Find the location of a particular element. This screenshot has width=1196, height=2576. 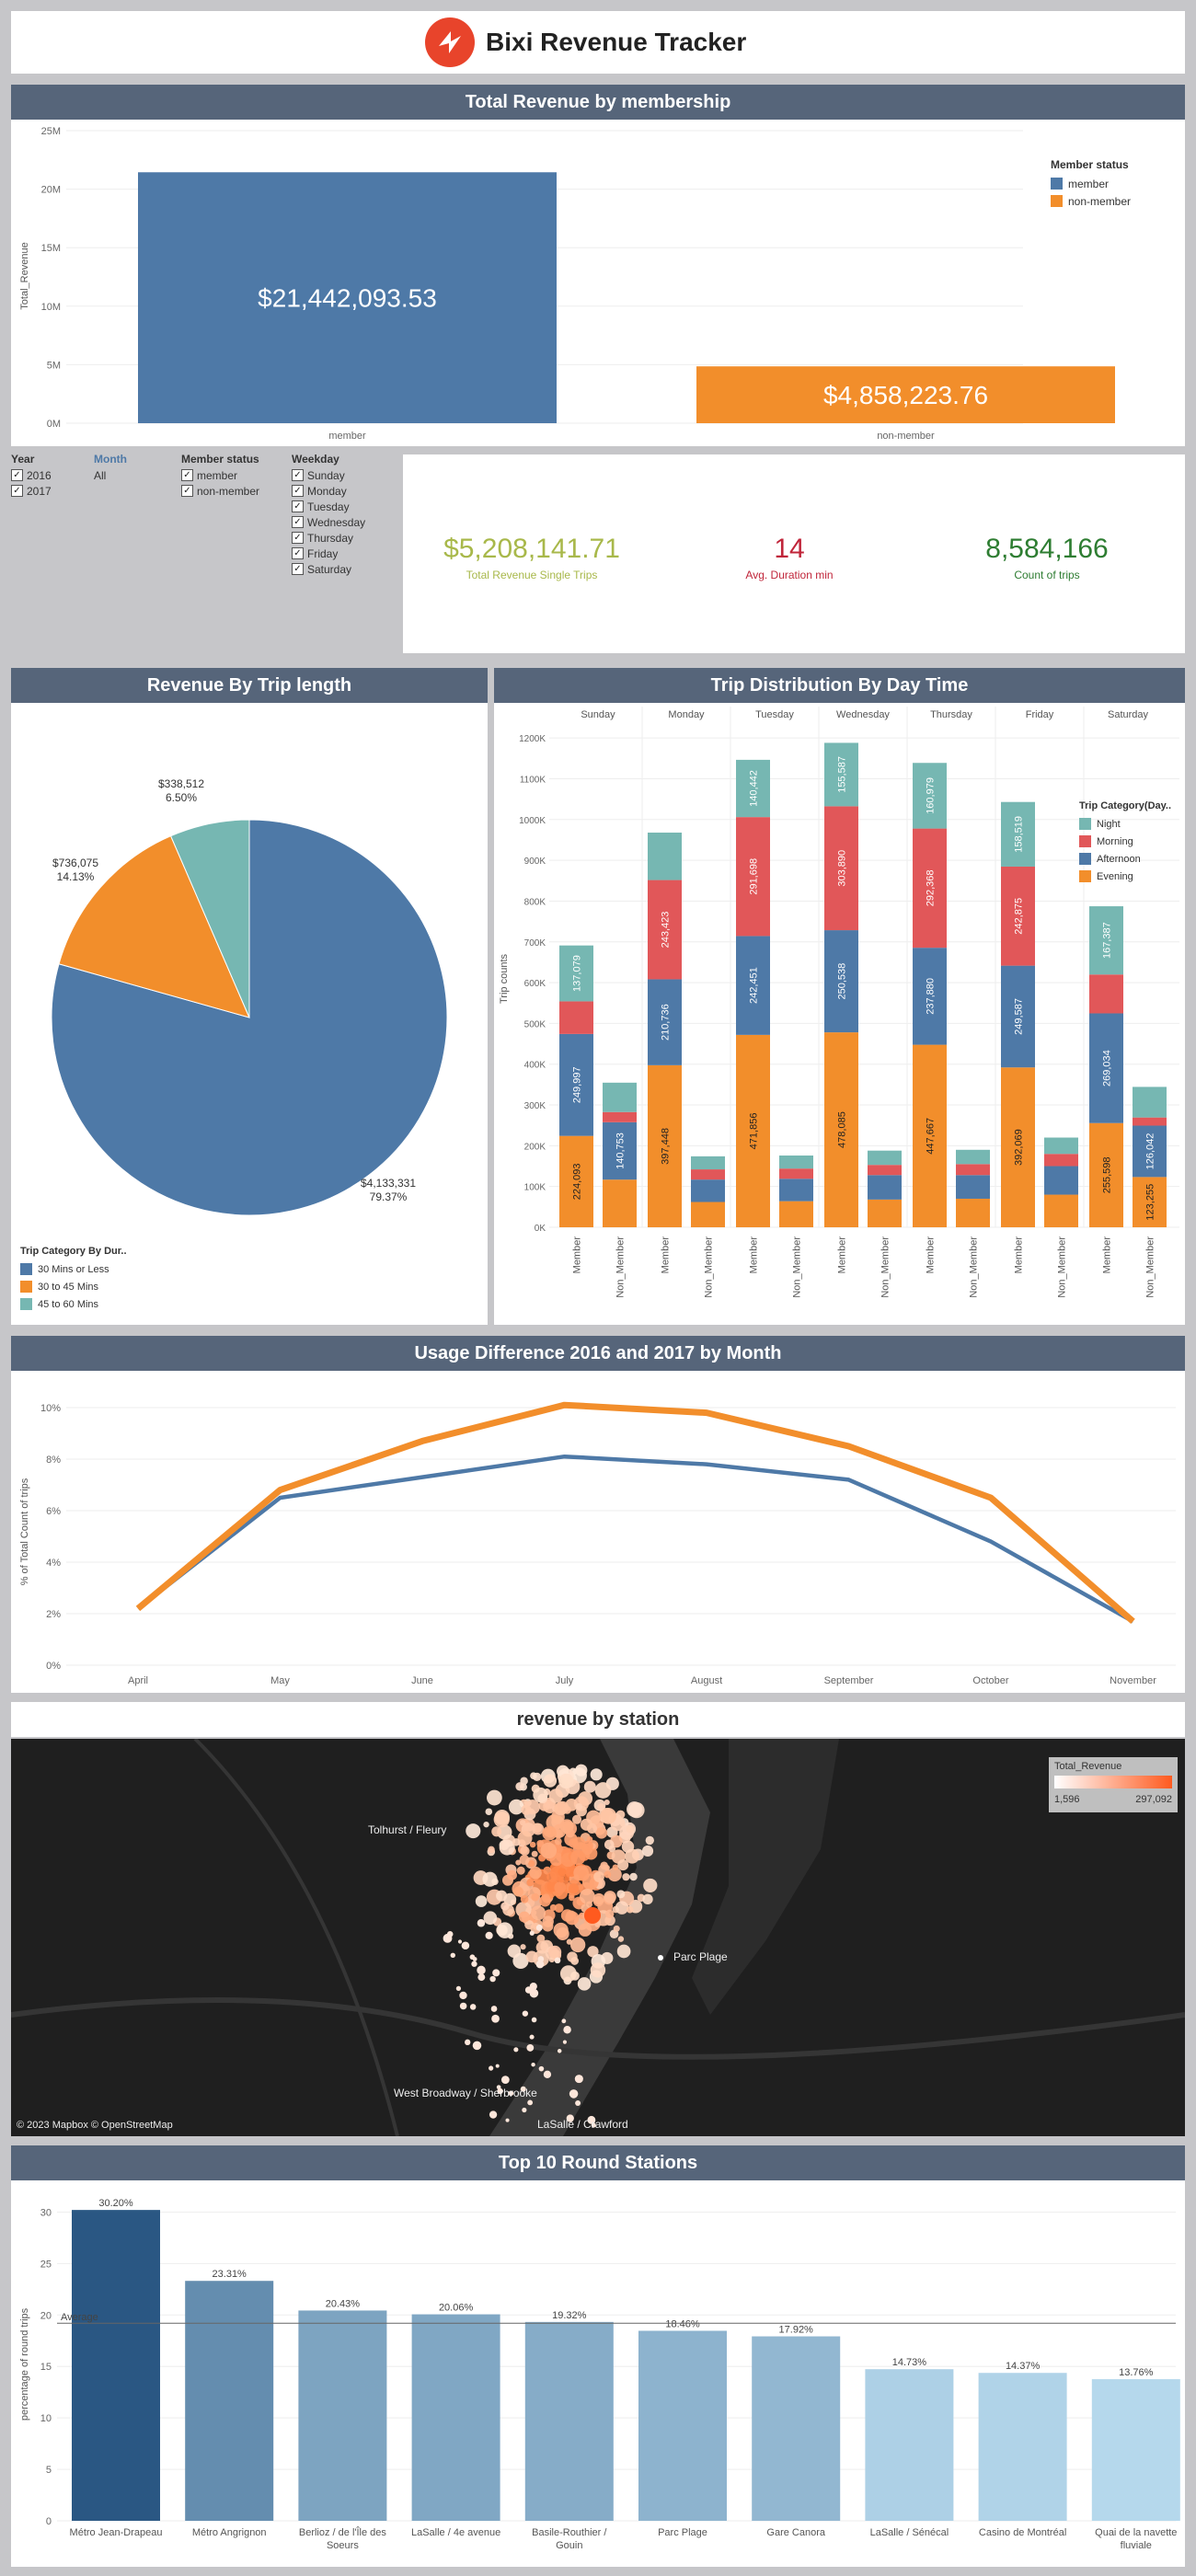

checkbox-thursday: ✓ Thursday is located at coordinates (328, 538).